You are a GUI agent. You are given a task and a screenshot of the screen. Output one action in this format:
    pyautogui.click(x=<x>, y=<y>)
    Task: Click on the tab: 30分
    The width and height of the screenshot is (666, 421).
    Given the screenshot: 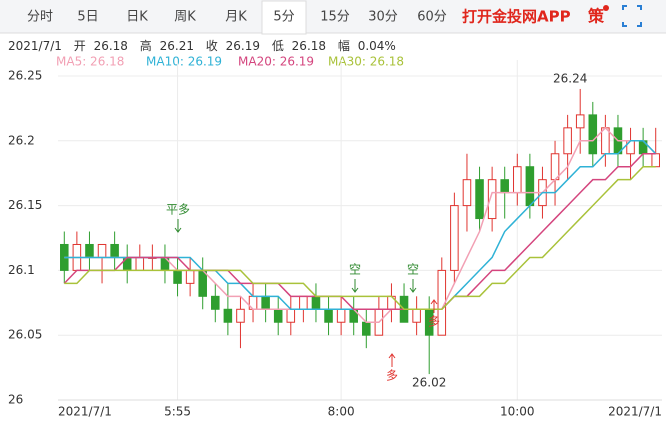 What is the action you would take?
    pyautogui.click(x=383, y=17)
    